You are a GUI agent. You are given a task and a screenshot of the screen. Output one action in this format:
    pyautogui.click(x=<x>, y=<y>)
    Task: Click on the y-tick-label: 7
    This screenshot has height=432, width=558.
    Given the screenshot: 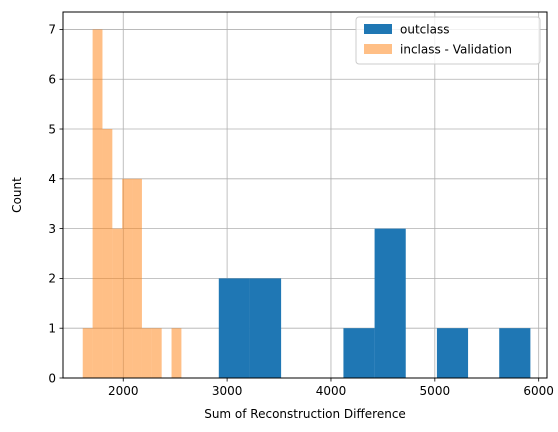 What is the action you would take?
    pyautogui.click(x=52, y=30)
    